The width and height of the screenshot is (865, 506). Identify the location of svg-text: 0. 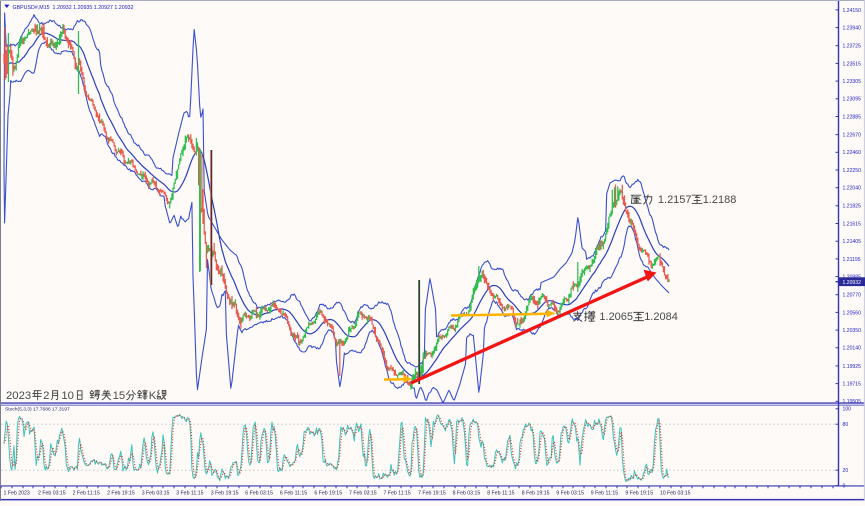
(844, 487).